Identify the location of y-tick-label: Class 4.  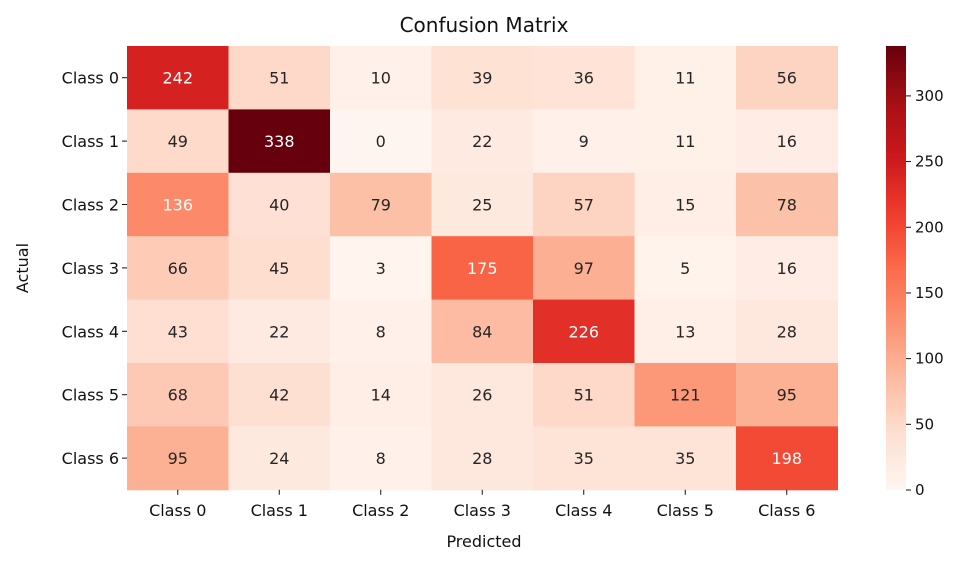
(90, 331).